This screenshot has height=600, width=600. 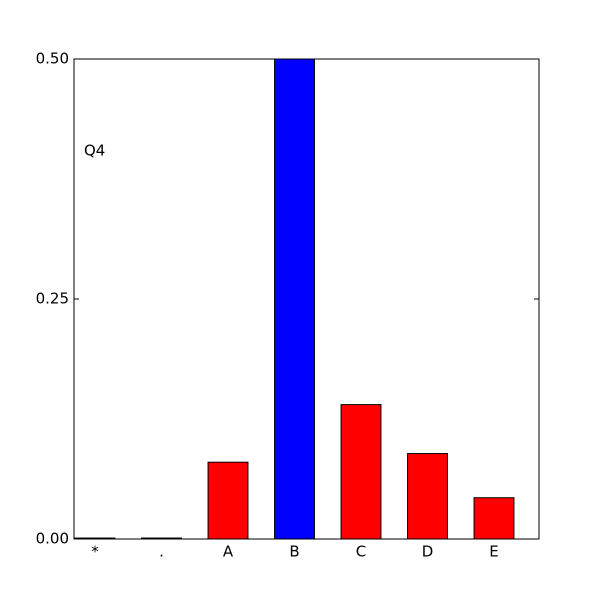 What do you see at coordinates (428, 552) in the screenshot?
I see `x-tick-label: D` at bounding box center [428, 552].